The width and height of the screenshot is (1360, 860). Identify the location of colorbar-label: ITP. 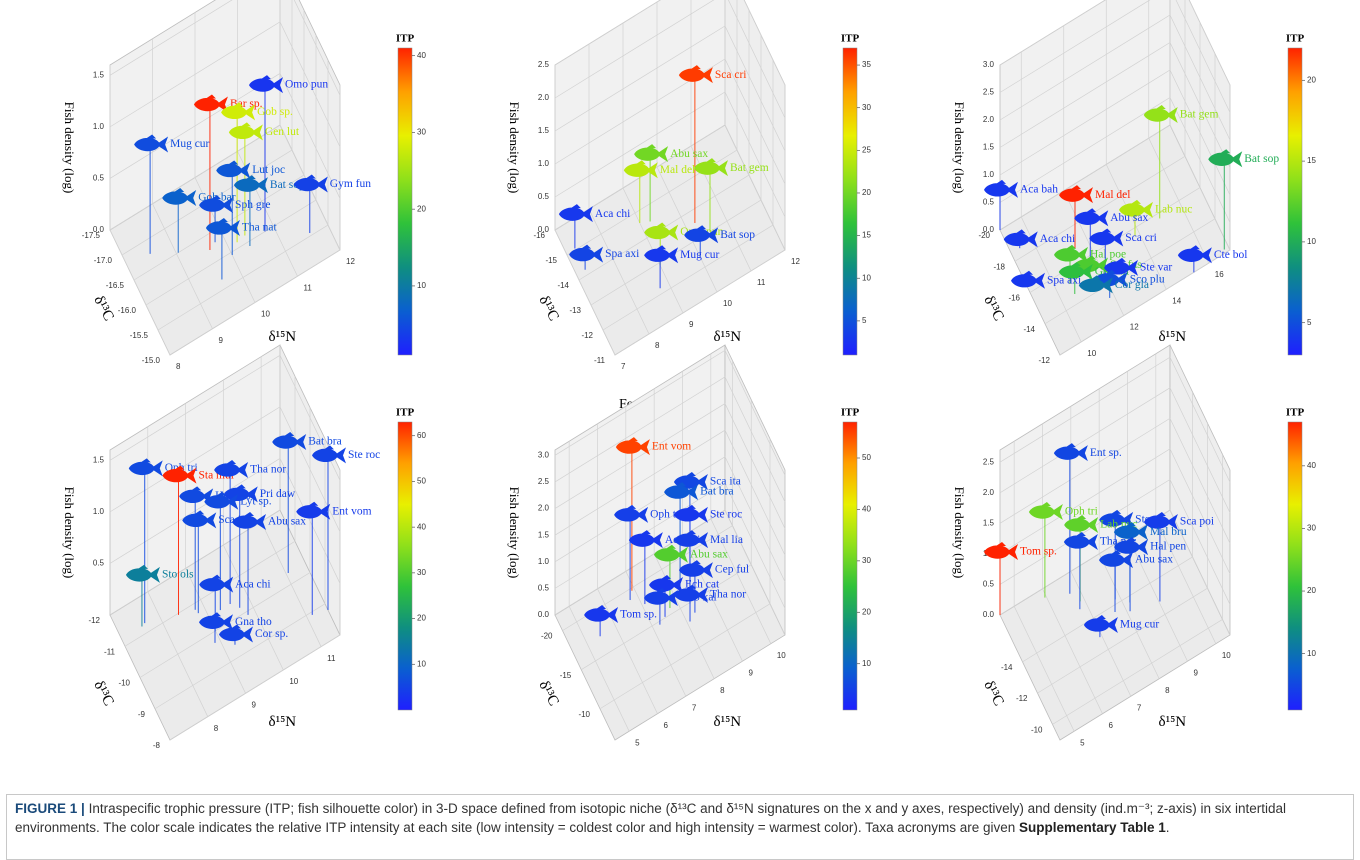
(405, 413).